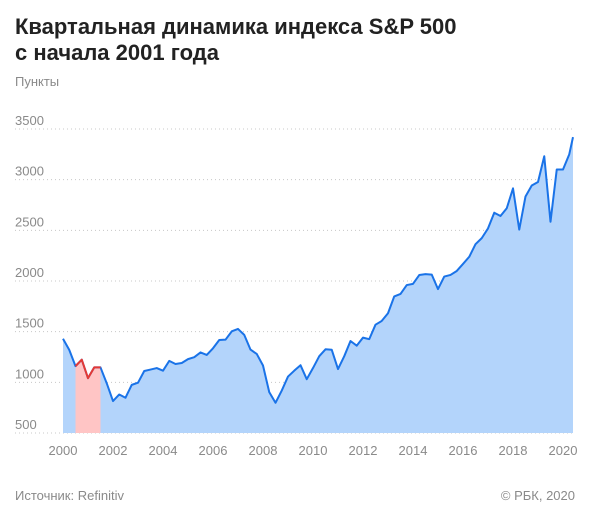 Image resolution: width=590 pixels, height=524 pixels. What do you see at coordinates (29, 171) in the screenshot?
I see `y-tick-label: 3000` at bounding box center [29, 171].